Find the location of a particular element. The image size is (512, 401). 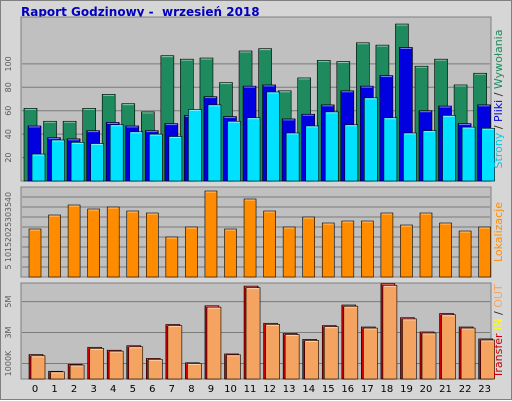

transfer-side-label: Transfer IN / OUT is located at coordinates (498, 331).